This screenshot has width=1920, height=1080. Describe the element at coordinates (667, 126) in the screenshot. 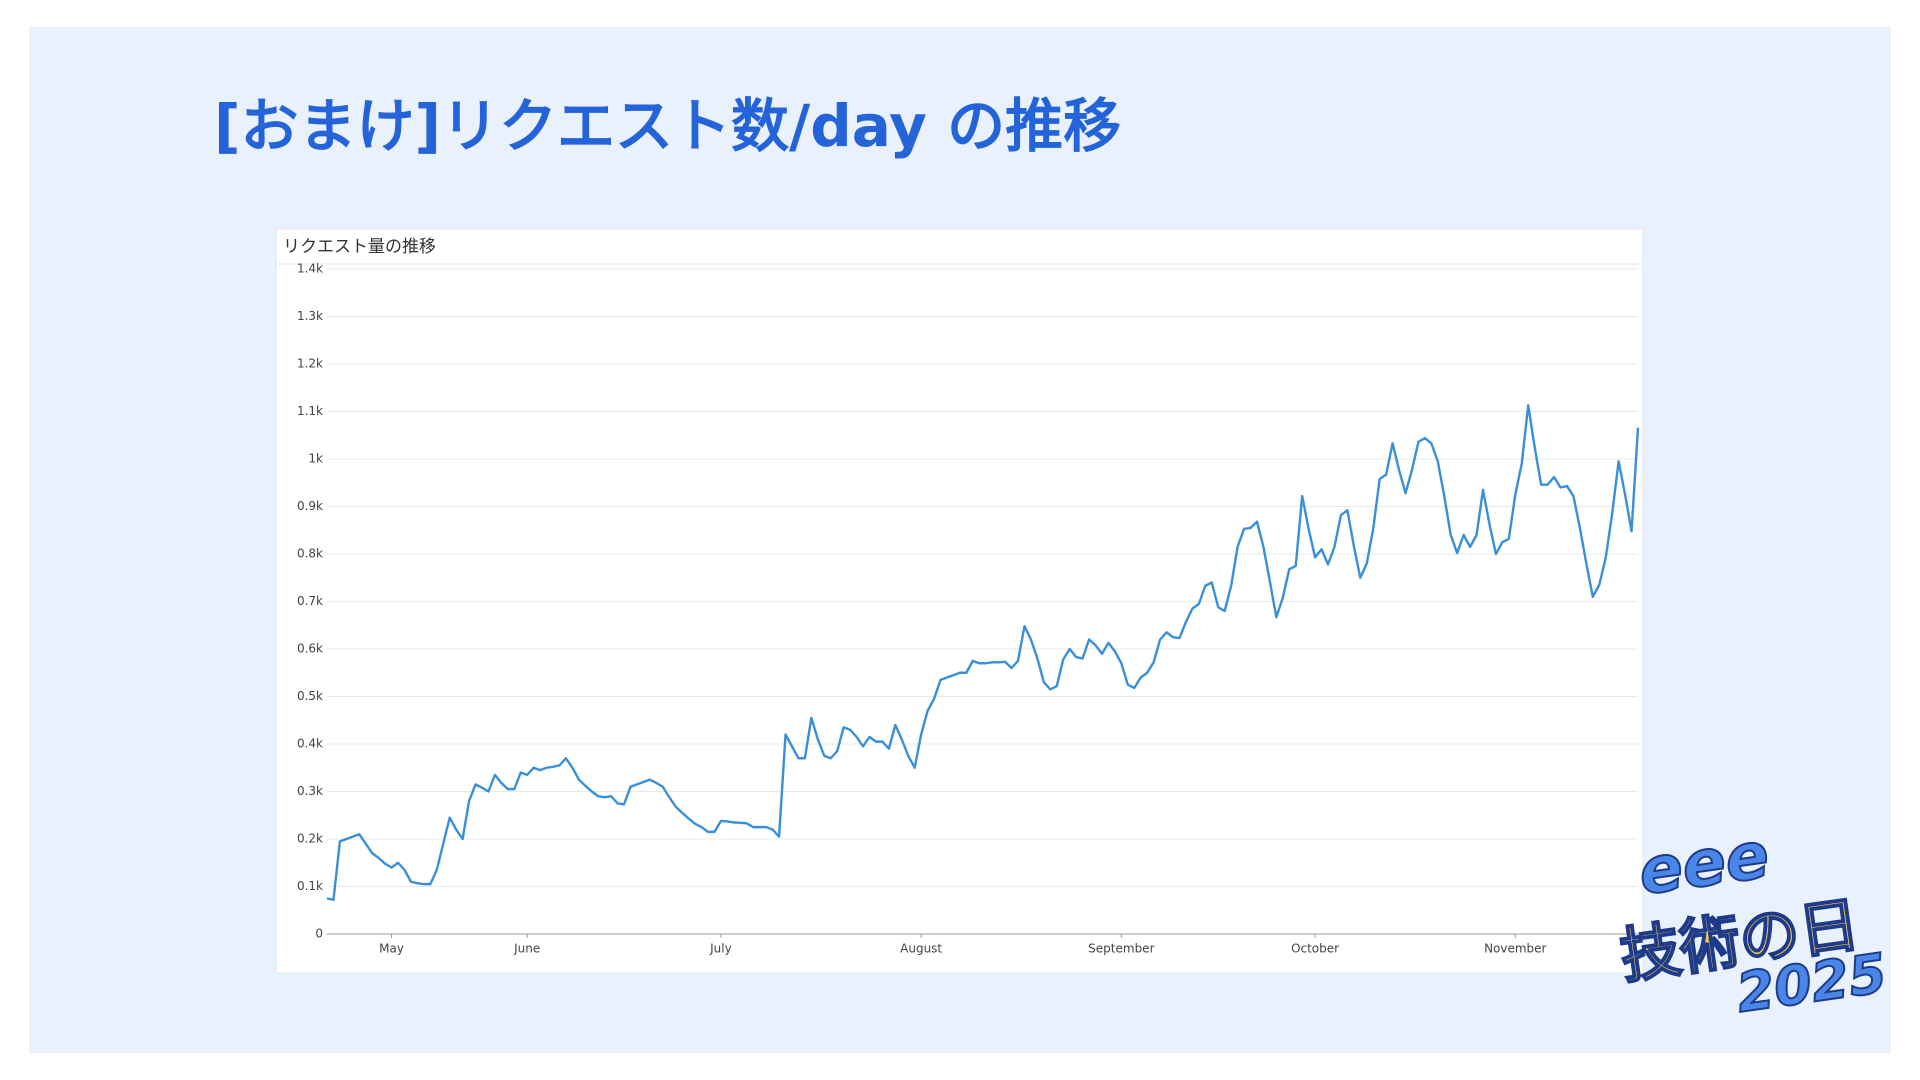

I see `slide-title: [おまけ]リクエスト数/day の推移` at that location.